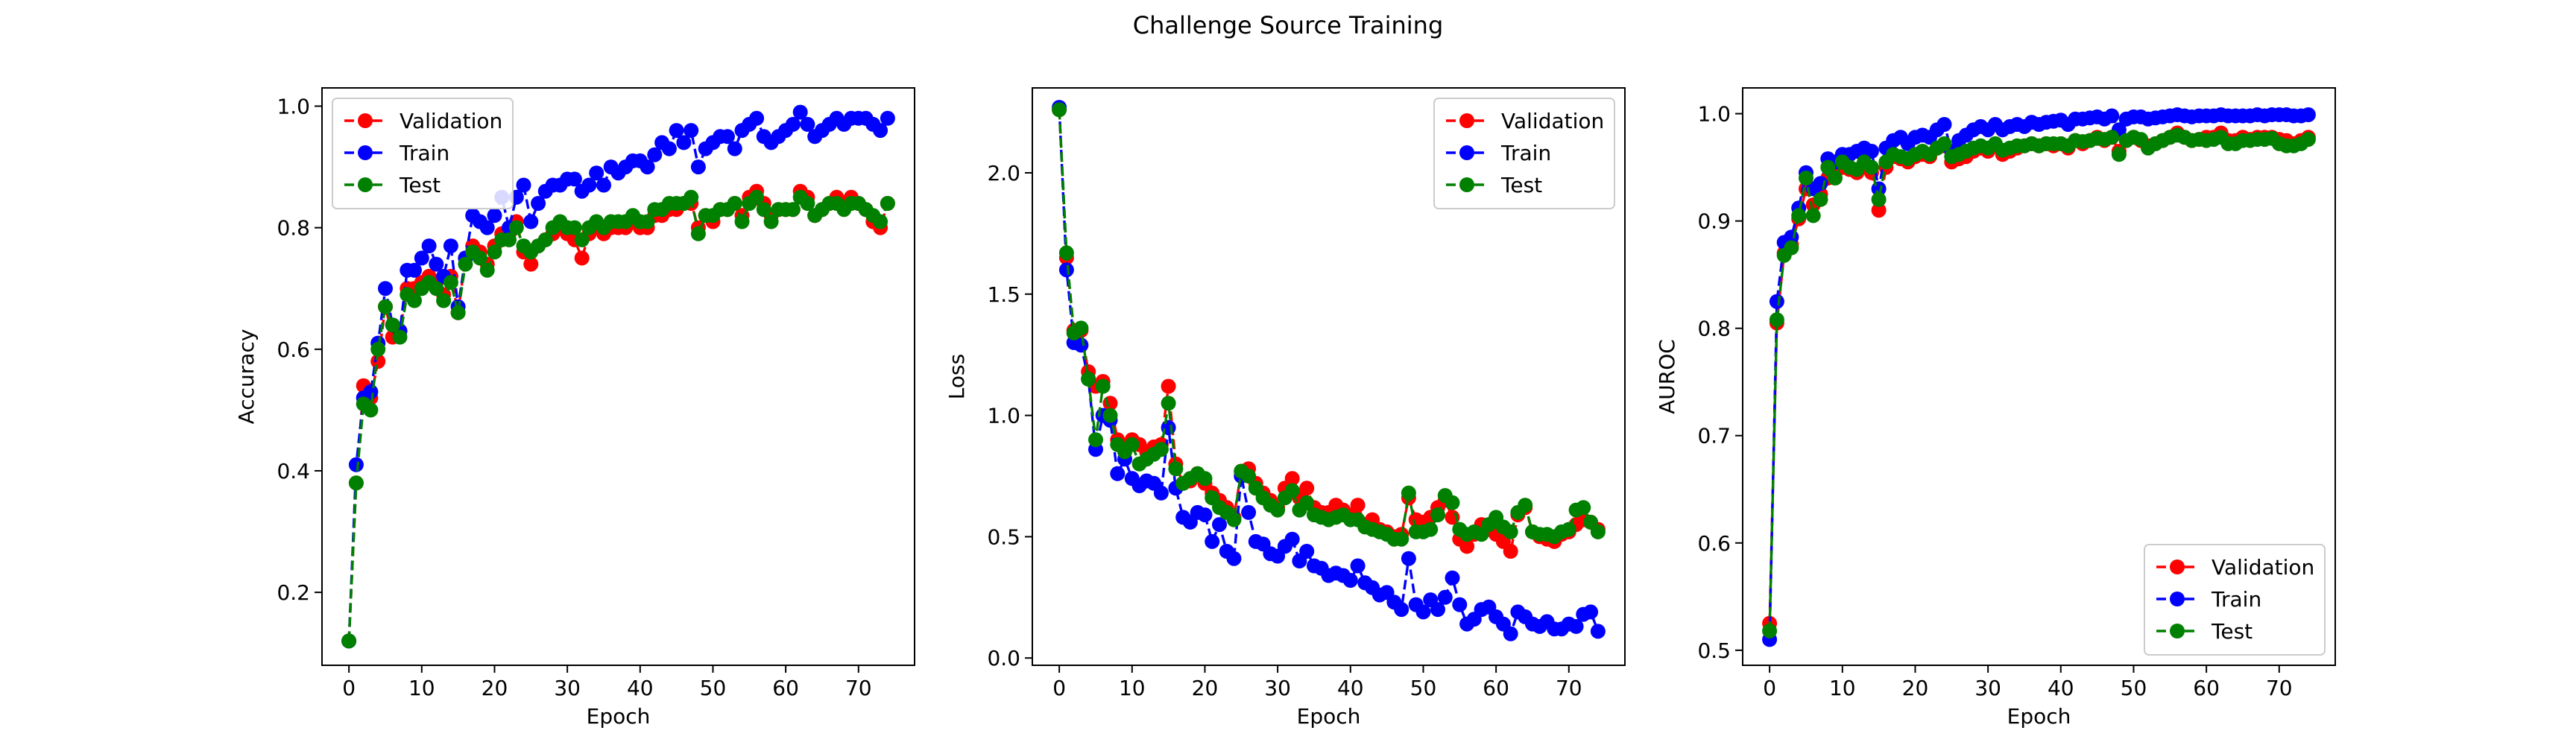  What do you see at coordinates (1714, 436) in the screenshot?
I see `y-tick-label: 0.7` at bounding box center [1714, 436].